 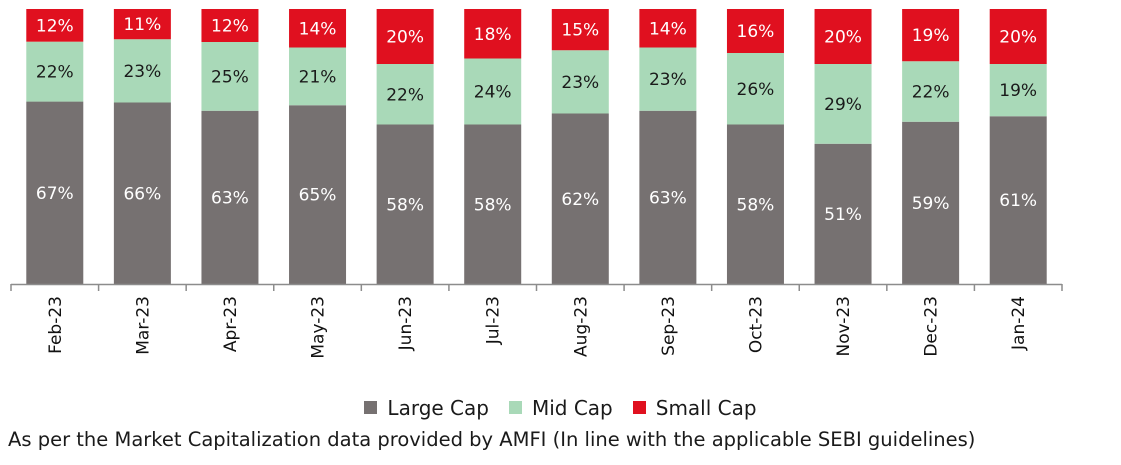 What do you see at coordinates (438, 407) in the screenshot?
I see `legend-label-large-cap: Large Cap` at bounding box center [438, 407].